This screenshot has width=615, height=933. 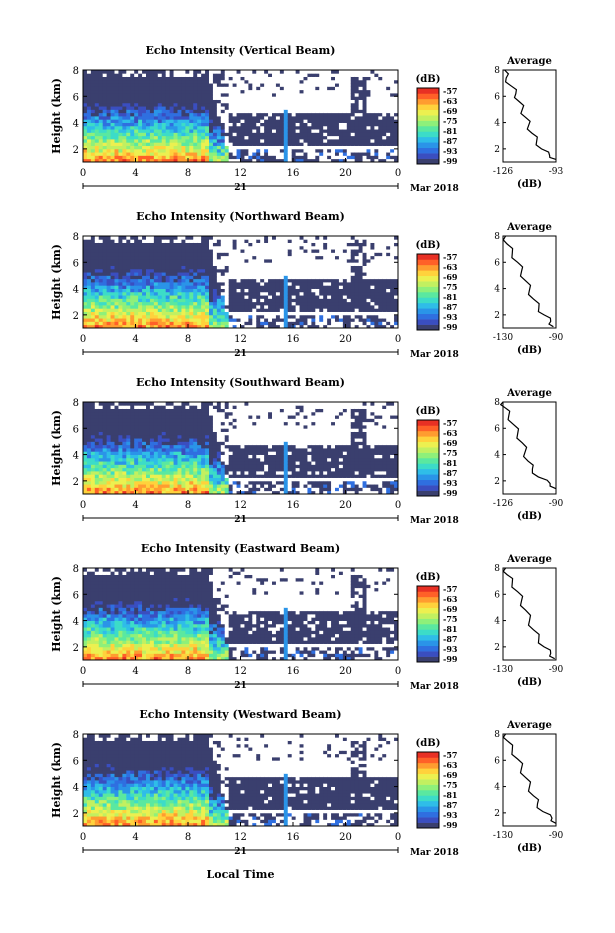 What do you see at coordinates (76, 290) in the screenshot?
I see `y-tick-label: 4` at bounding box center [76, 290].